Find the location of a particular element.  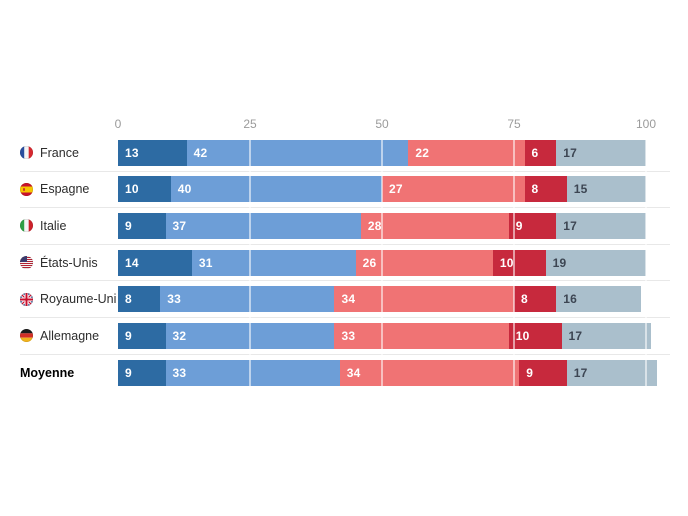

segment-value-label: 32 is located at coordinates (179, 335).